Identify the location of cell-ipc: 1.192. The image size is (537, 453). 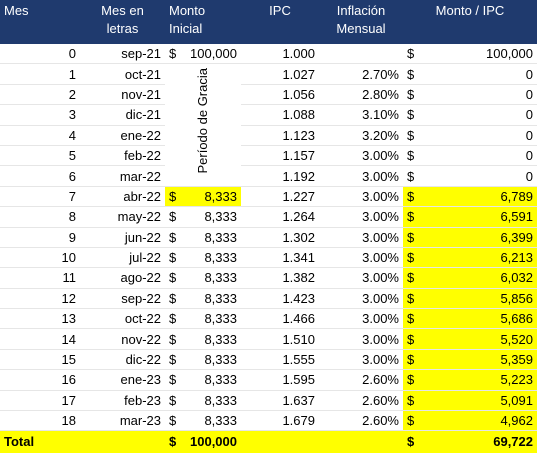
(280, 176).